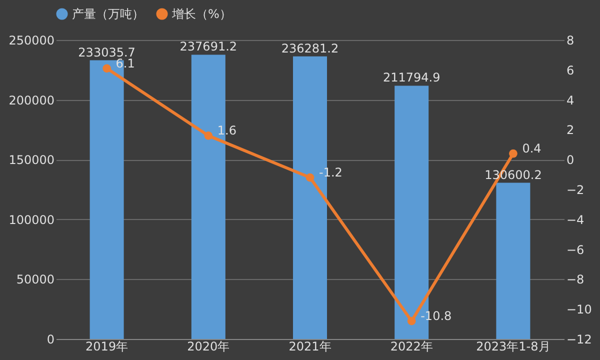  Describe the element at coordinates (570, 160) in the screenshot. I see `y2-tick-label: 0` at that location.